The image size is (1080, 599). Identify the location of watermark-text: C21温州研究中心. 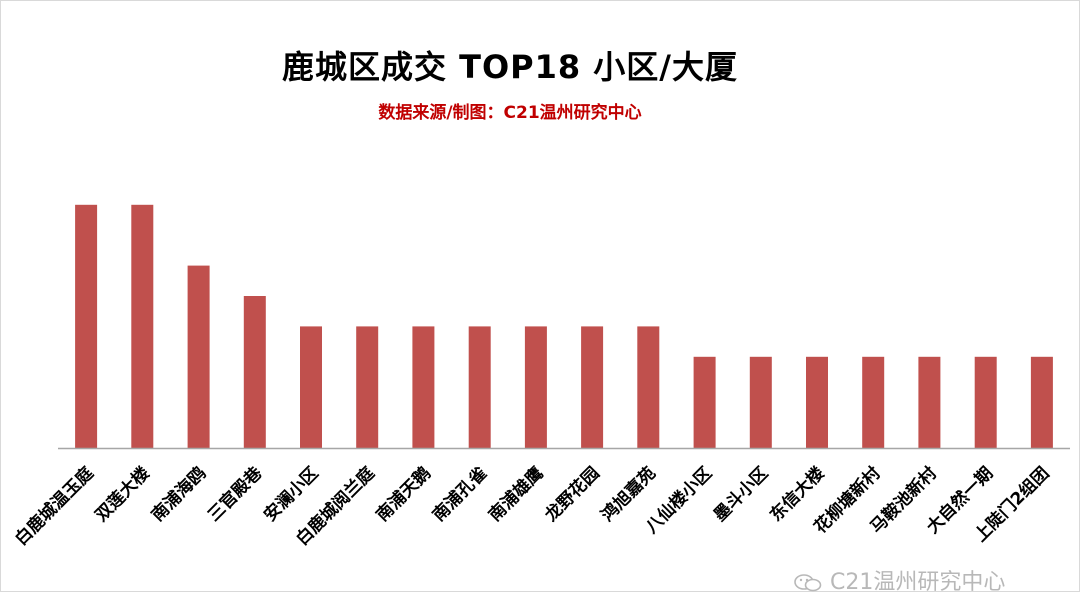
(918, 582).